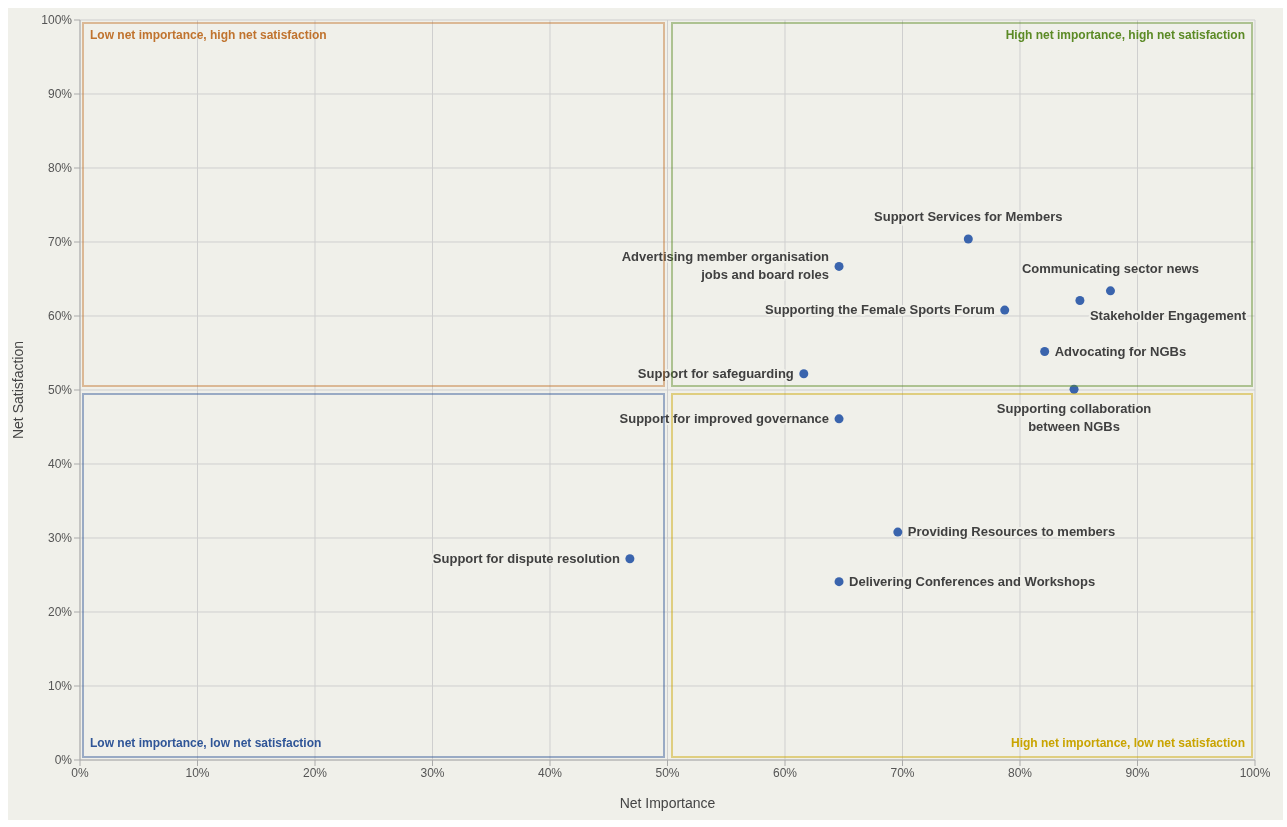  I want to click on x-tick-label: 70%, so click(902, 772).